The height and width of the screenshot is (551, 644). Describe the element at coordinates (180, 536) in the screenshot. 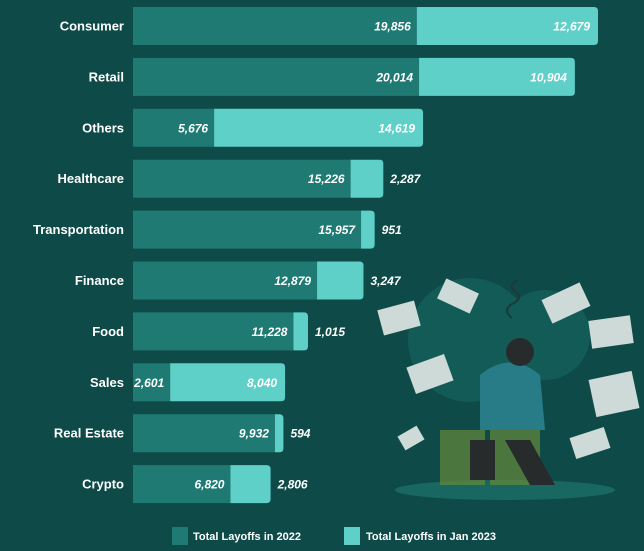

I see `legend-swatch-2022` at that location.